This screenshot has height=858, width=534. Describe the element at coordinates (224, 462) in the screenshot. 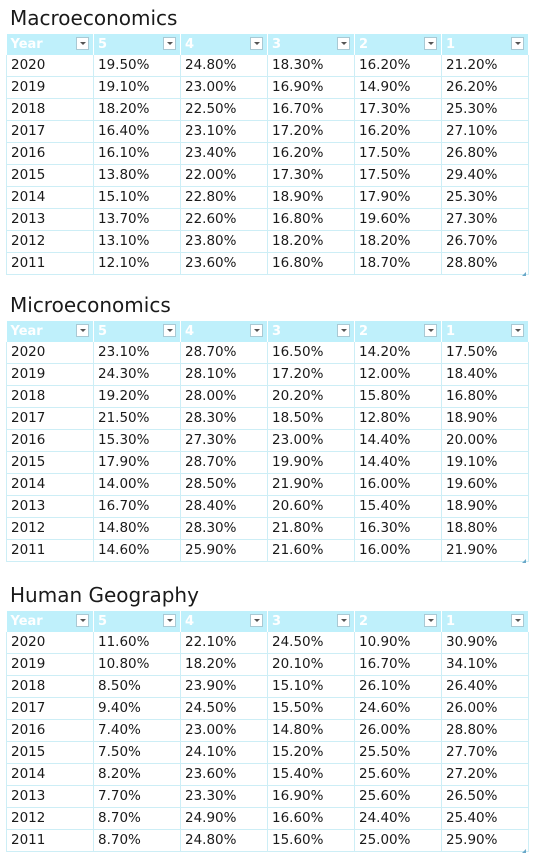

I see `percentage-cell: 28.70%` at that location.